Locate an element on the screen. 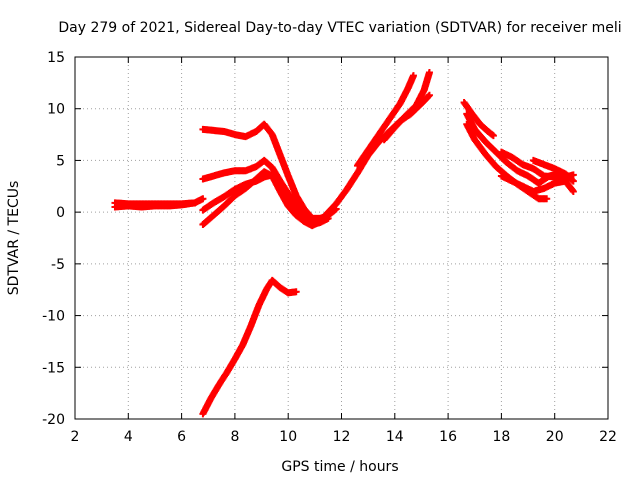 This screenshot has height=480, width=640. y-tick-label: -20 is located at coordinates (53, 420).